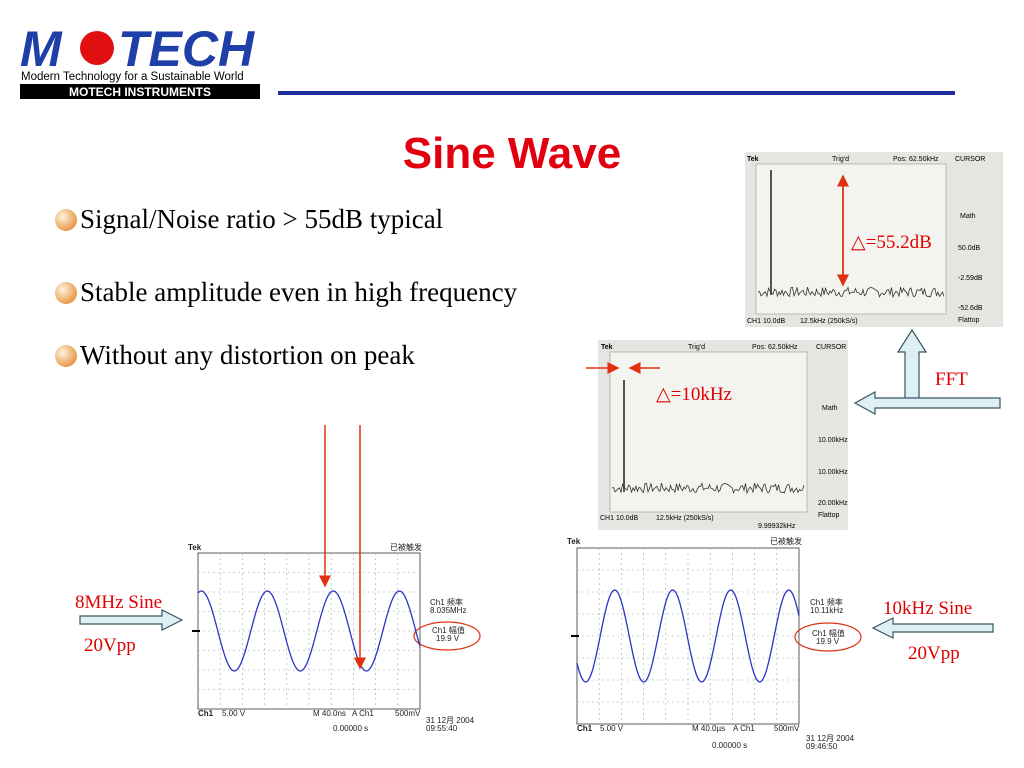 This screenshot has width=1024, height=768. What do you see at coordinates (261, 219) in the screenshot?
I see `bullet-text: Signal/Noise ratio > 55dB typical` at bounding box center [261, 219].